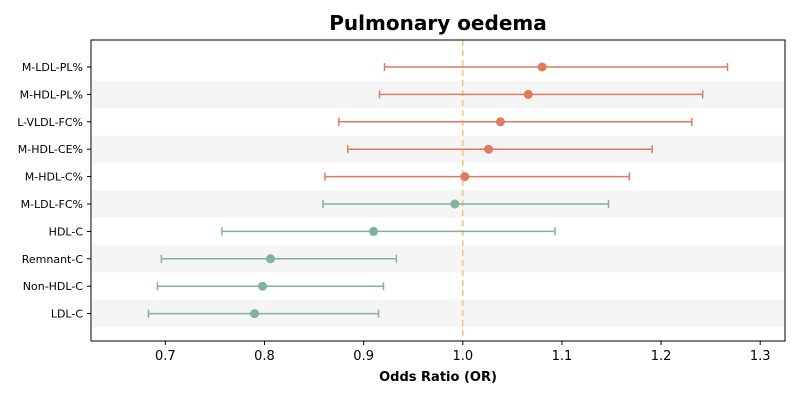 This screenshot has height=400, width=800. What do you see at coordinates (562, 356) in the screenshot?
I see `x-tick-label: 1.1` at bounding box center [562, 356].